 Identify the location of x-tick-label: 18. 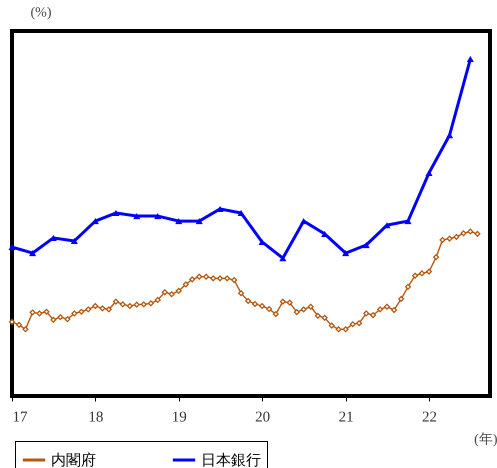
(96, 418).